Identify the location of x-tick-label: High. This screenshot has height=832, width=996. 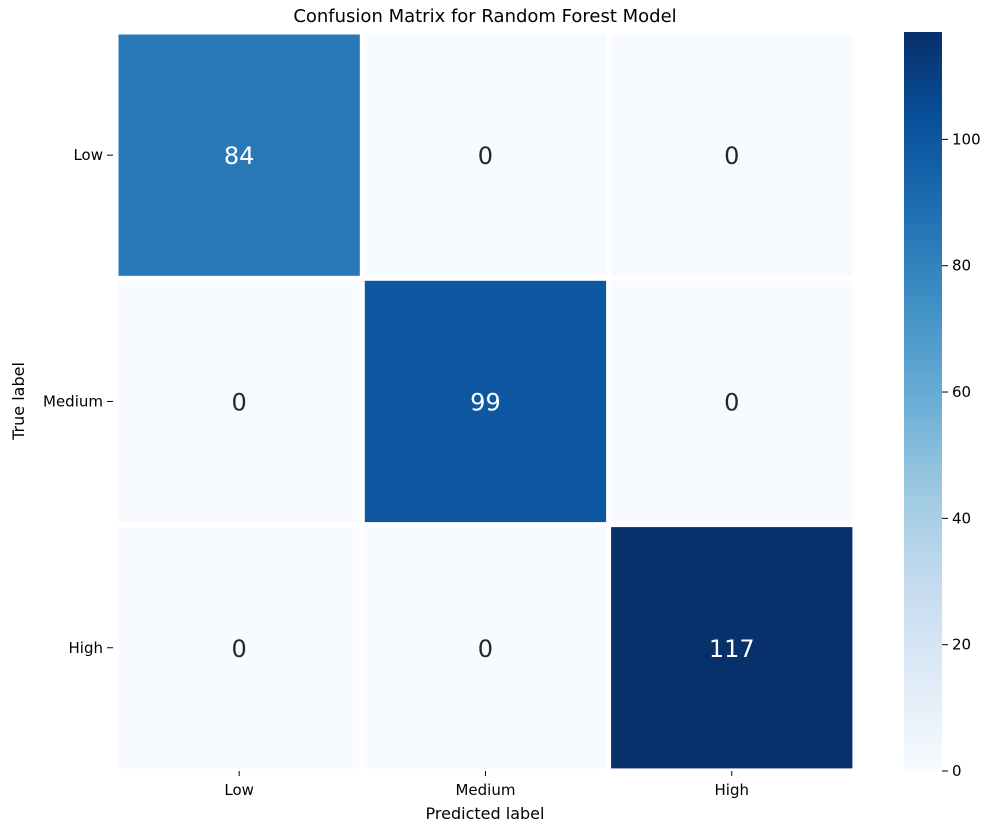
(732, 790).